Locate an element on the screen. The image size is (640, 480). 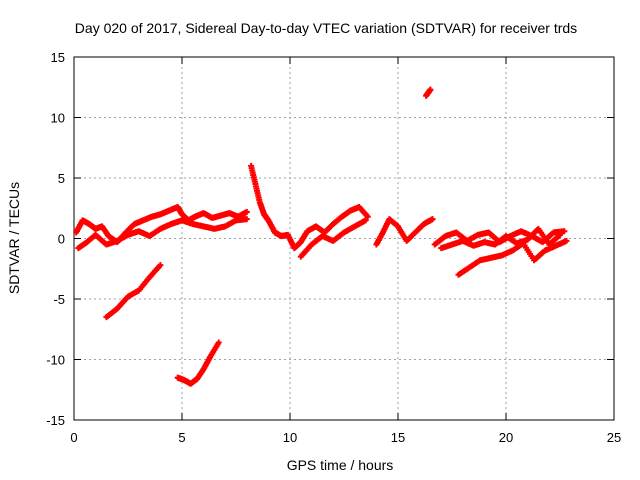
series-trace-h is located at coordinates (428, 92).